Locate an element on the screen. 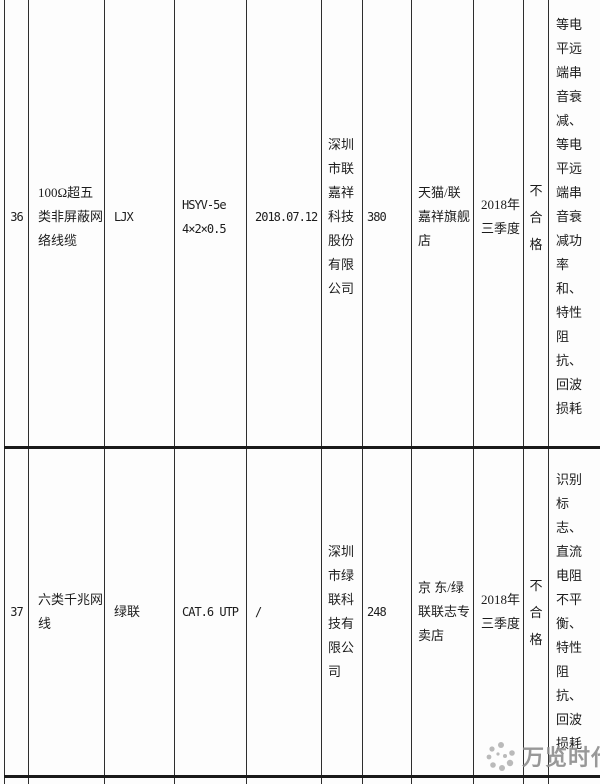 Image resolution: width=600 pixels, height=784 pixels. cell-defect-items: 识别 标 志、 直流 电阻 不平 衡、 特性 阻 抗、 回波 损耗 is located at coordinates (574, 611).